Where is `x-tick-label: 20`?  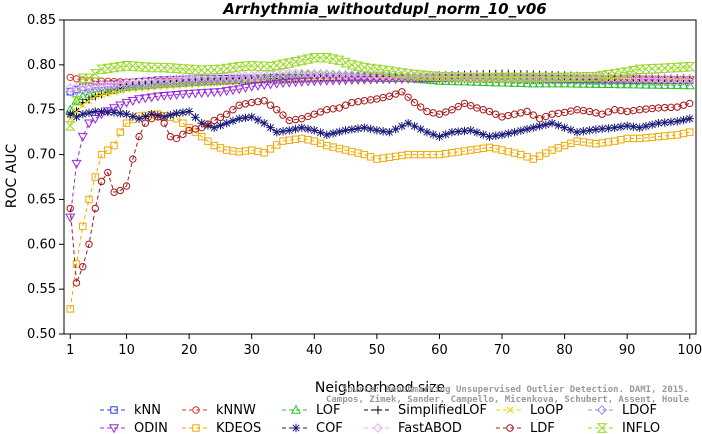
x-tick-label: 20 is located at coordinates (189, 350).